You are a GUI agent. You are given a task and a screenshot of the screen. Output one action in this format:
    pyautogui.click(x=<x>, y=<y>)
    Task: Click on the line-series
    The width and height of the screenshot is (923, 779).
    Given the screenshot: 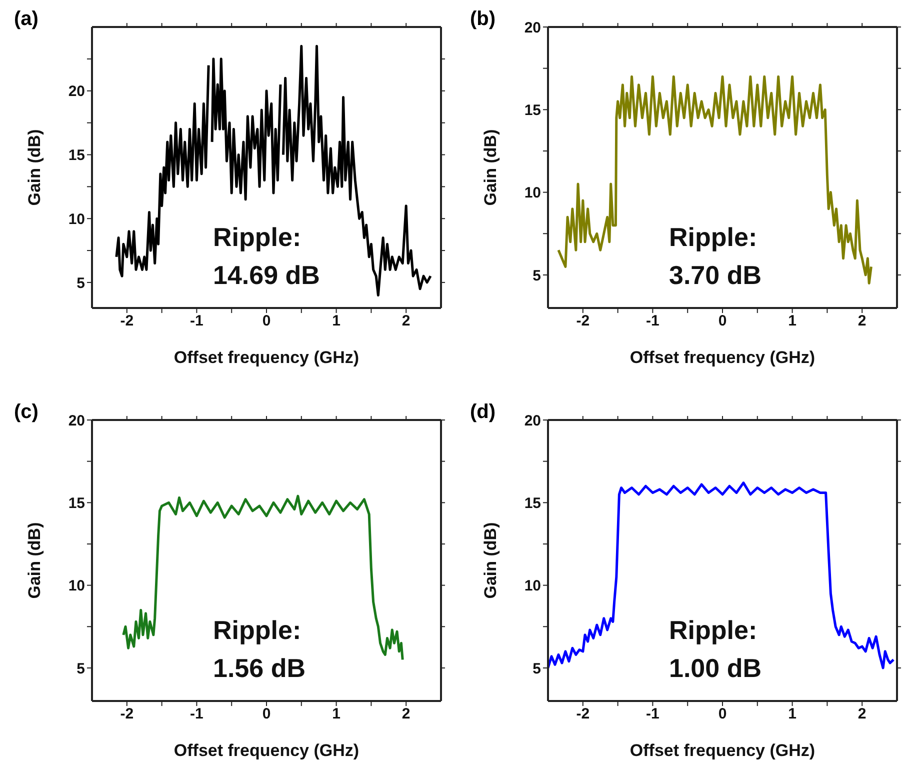 What is the action you would take?
    pyautogui.click(x=714, y=179)
    